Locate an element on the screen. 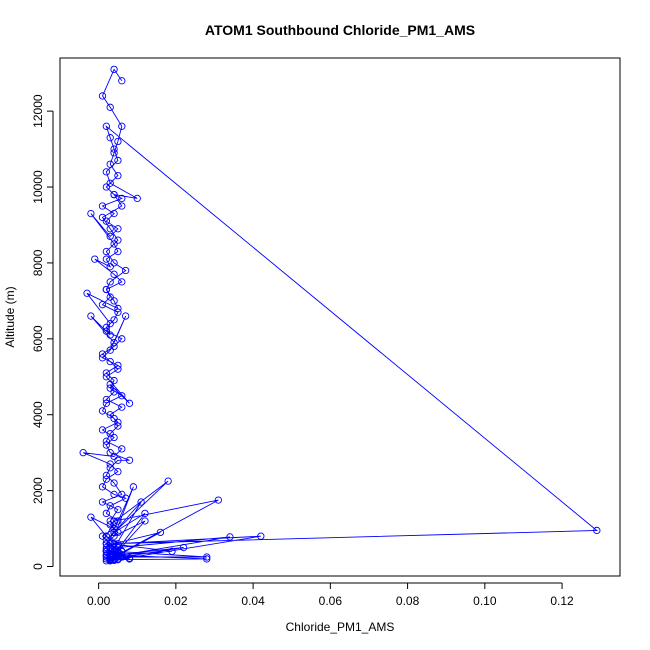 This screenshot has width=650, height=650. y-tick-label: 2000 is located at coordinates (38, 490).